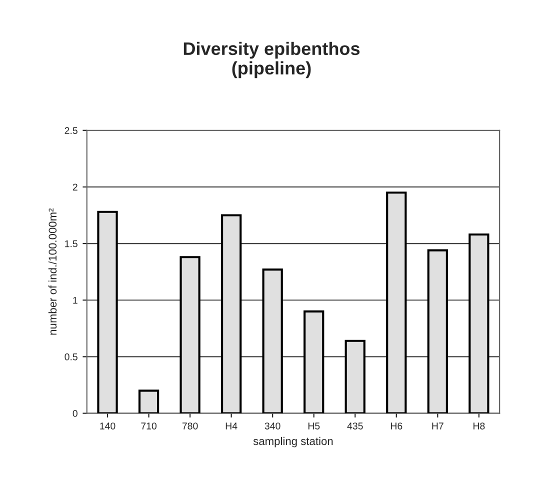 The height and width of the screenshot is (492, 543). What do you see at coordinates (272, 426) in the screenshot?
I see `x-tick-label: 340` at bounding box center [272, 426].